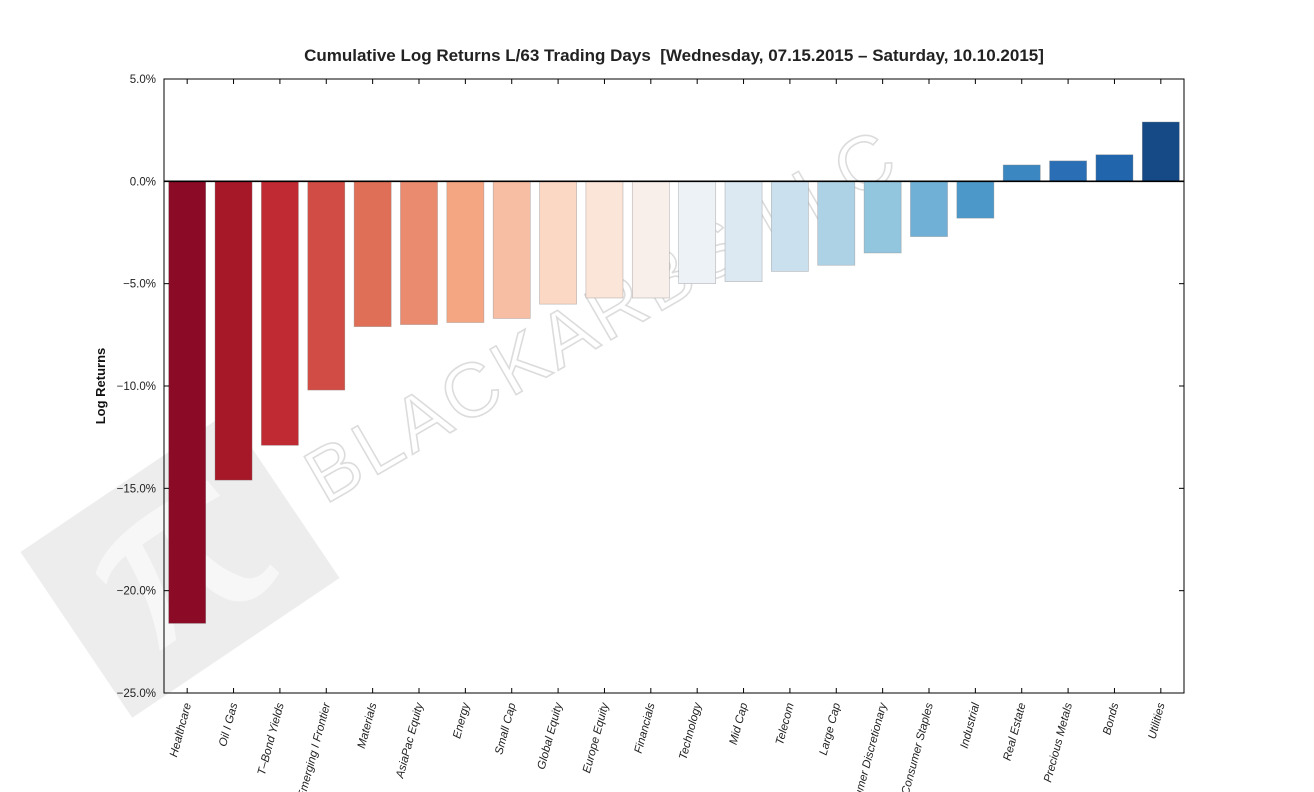 The width and height of the screenshot is (1314, 792). Describe the element at coordinates (785, 723) in the screenshot. I see `x-tick-label: Telecom` at that location.